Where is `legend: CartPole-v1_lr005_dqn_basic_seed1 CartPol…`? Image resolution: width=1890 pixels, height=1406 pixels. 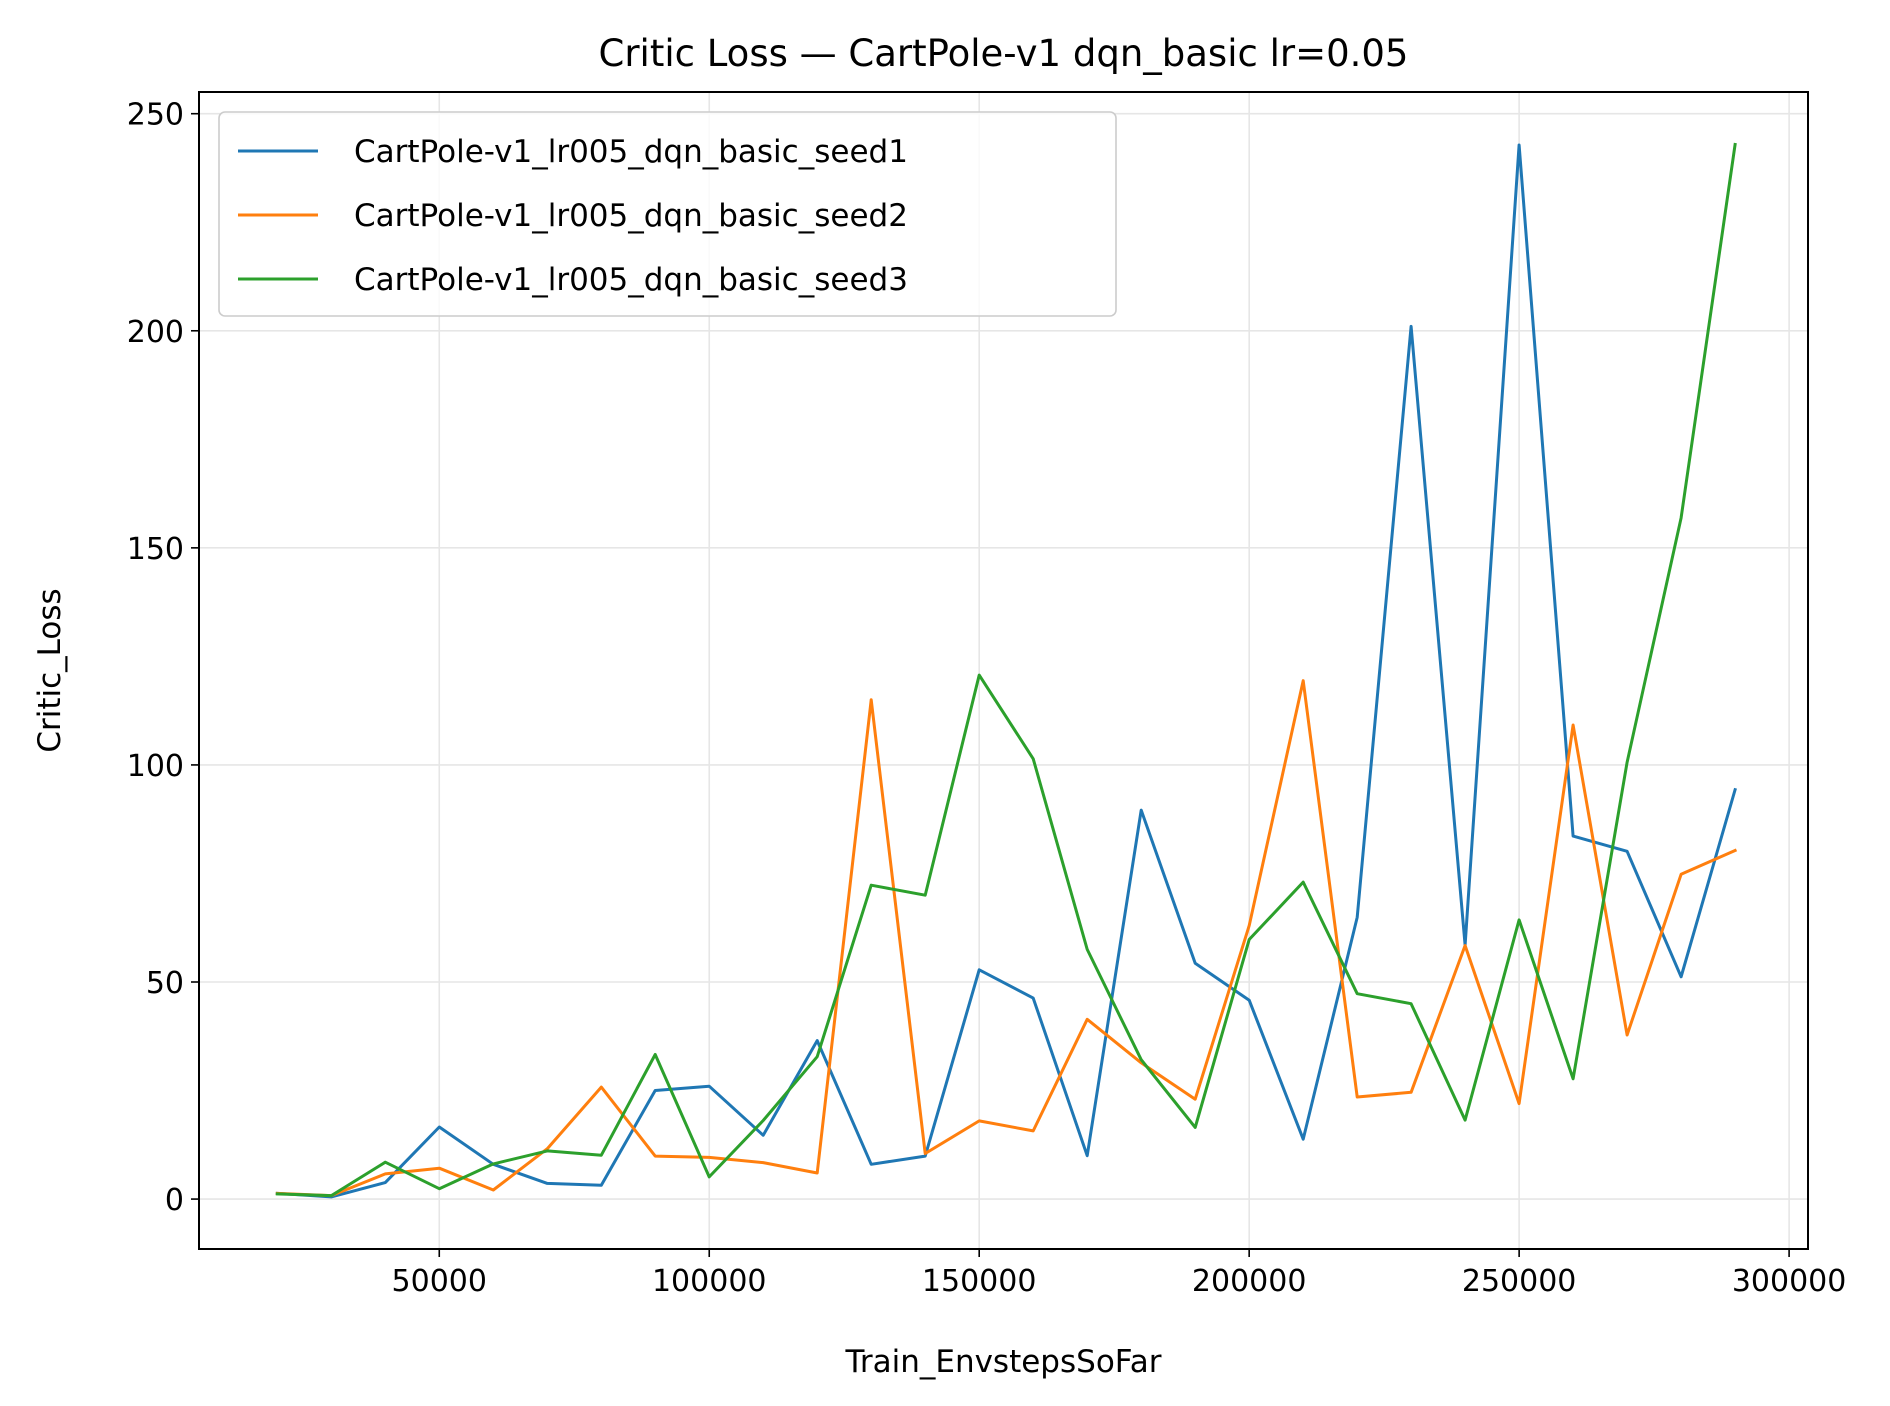
legend: CartPole-v1_lr005_dqn_basic_seed1 CartPol… is located at coordinates (667, 214).